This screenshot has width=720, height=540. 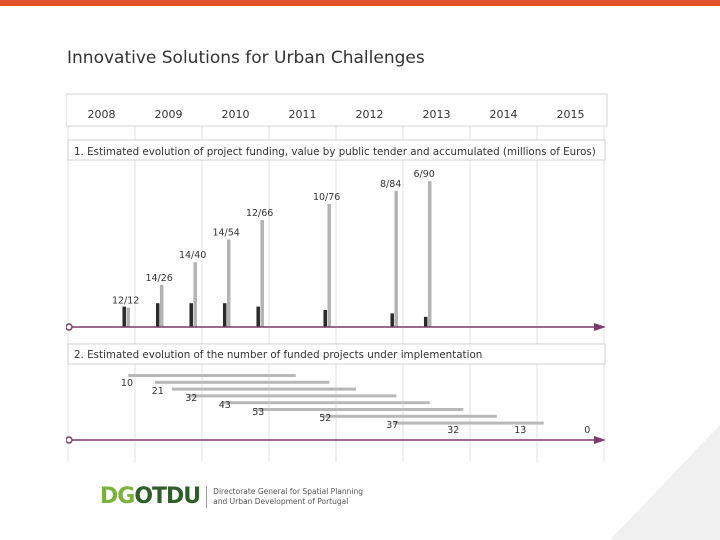 What do you see at coordinates (325, 418) in the screenshot?
I see `project-count-label: 52` at bounding box center [325, 418].